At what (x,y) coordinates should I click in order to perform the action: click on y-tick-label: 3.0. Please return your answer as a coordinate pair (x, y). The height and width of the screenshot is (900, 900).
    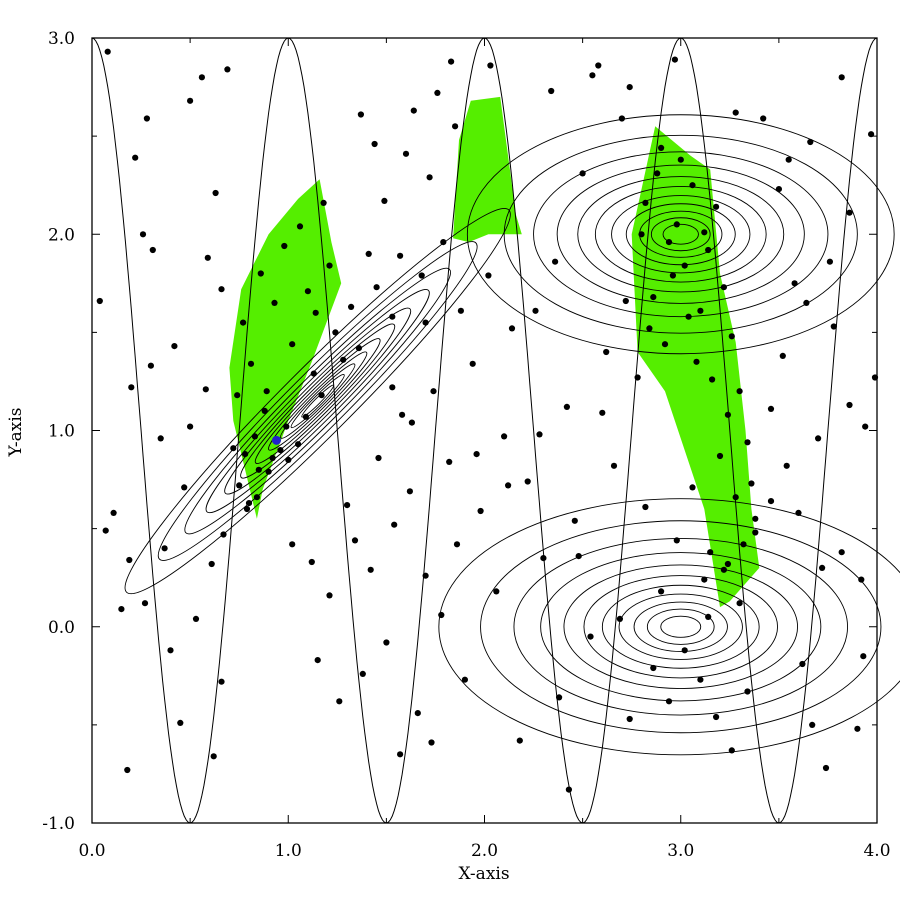
    Looking at the image, I should click on (61, 39).